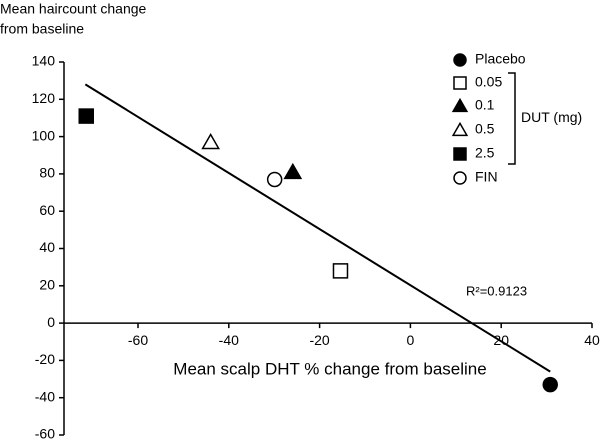 Image resolution: width=602 pixels, height=440 pixels. What do you see at coordinates (592, 340) in the screenshot?
I see `x-tick-label: 40` at bounding box center [592, 340].